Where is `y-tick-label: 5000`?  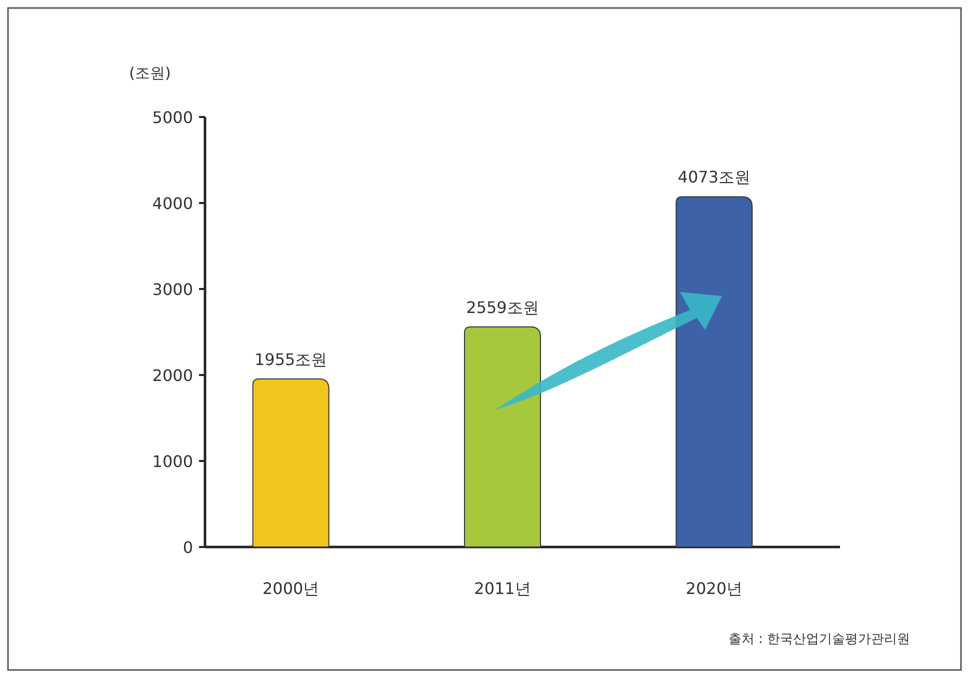 y-tick-label: 5000 is located at coordinates (172, 117).